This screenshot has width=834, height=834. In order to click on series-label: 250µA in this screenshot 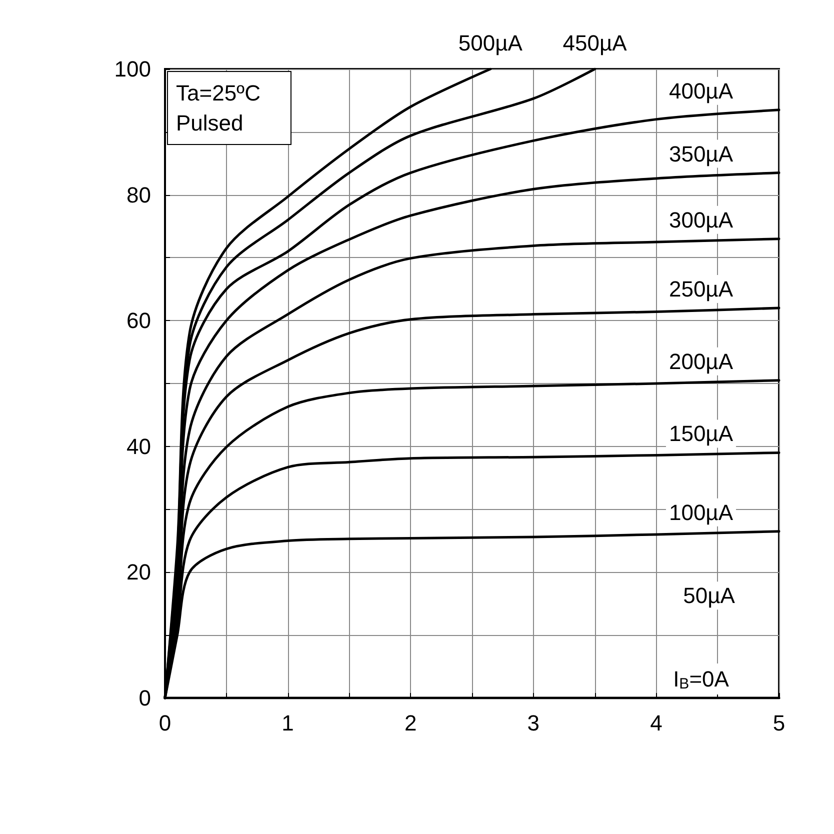, I will do `click(701, 289)`.